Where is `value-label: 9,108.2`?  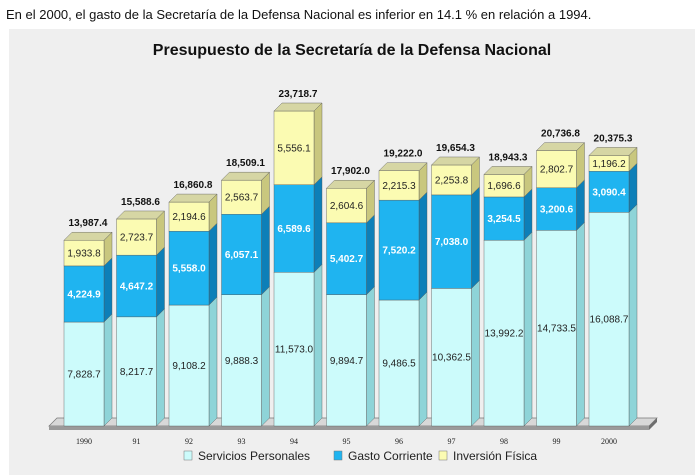
value-label: 9,108.2 is located at coordinates (189, 366).